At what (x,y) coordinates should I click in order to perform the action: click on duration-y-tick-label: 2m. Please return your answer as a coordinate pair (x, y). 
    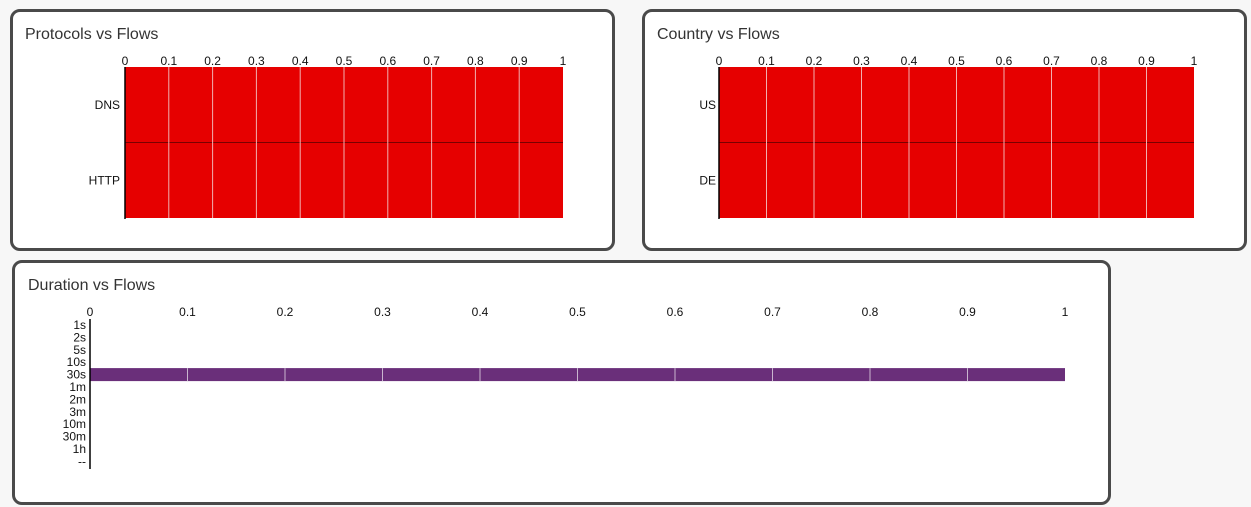
    Looking at the image, I should click on (77, 399).